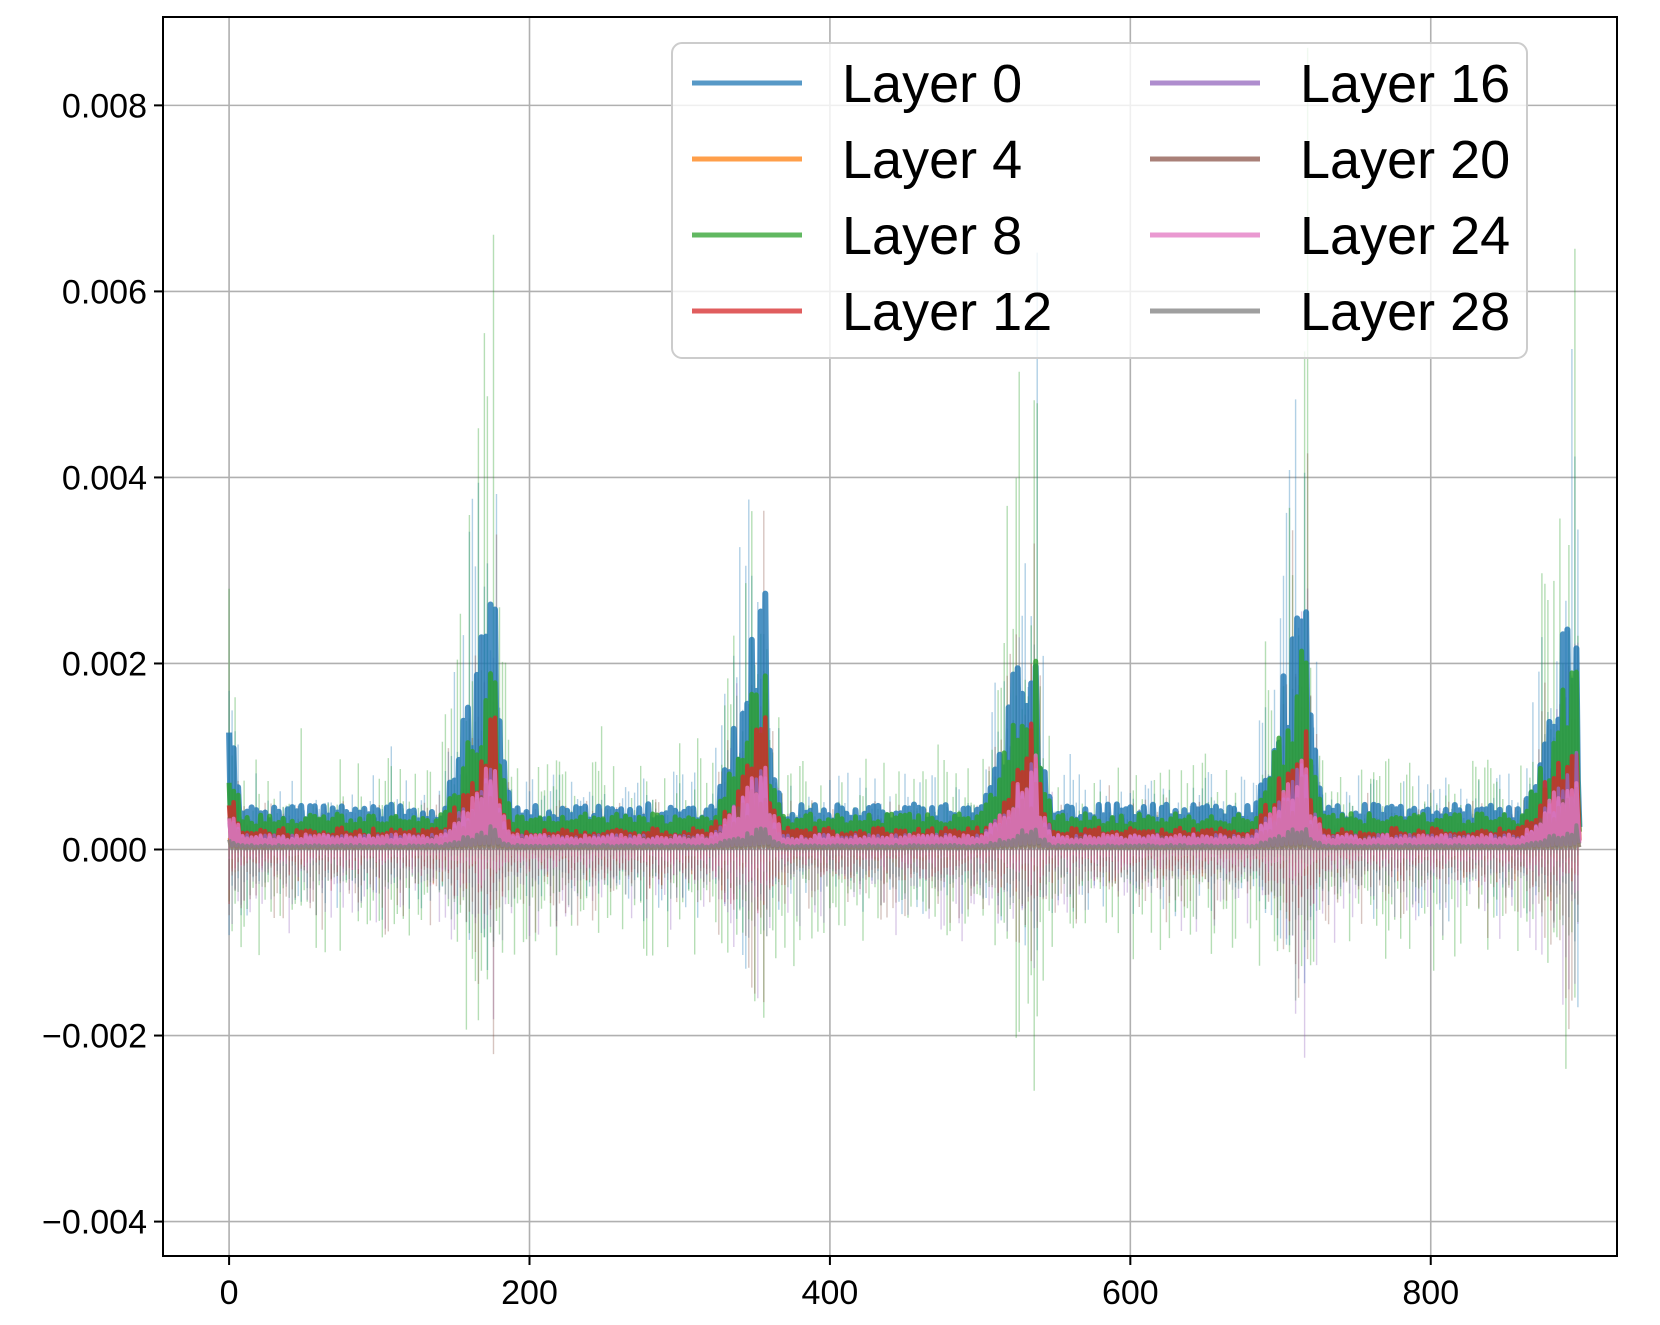 This screenshot has width=1660, height=1325. What do you see at coordinates (1430, 1293) in the screenshot?
I see `x-tick-label: 800` at bounding box center [1430, 1293].